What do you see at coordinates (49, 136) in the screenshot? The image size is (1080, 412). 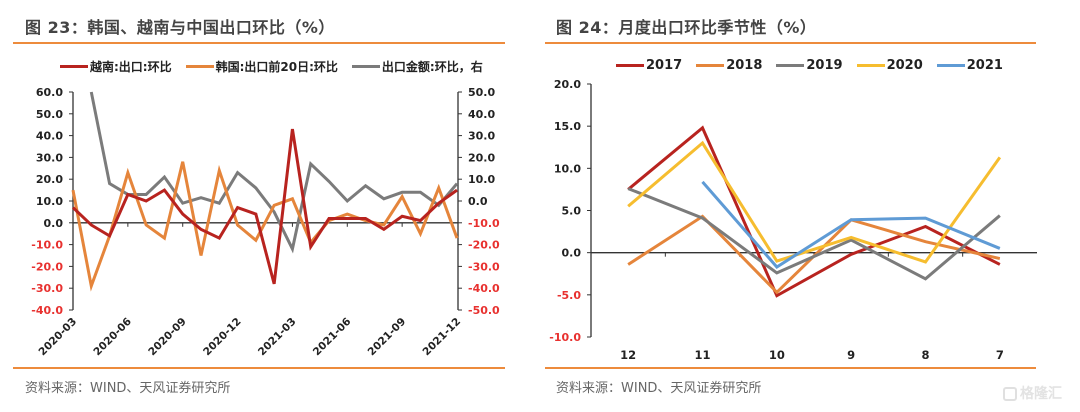 I see `y-tick-label: 40.0` at bounding box center [49, 136].